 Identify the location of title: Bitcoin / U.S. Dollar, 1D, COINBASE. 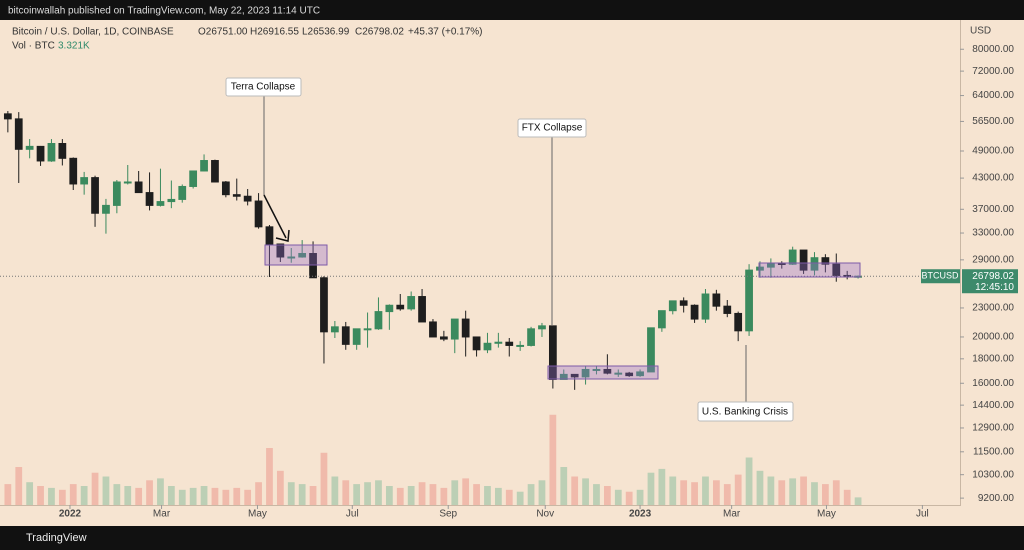
(93, 32).